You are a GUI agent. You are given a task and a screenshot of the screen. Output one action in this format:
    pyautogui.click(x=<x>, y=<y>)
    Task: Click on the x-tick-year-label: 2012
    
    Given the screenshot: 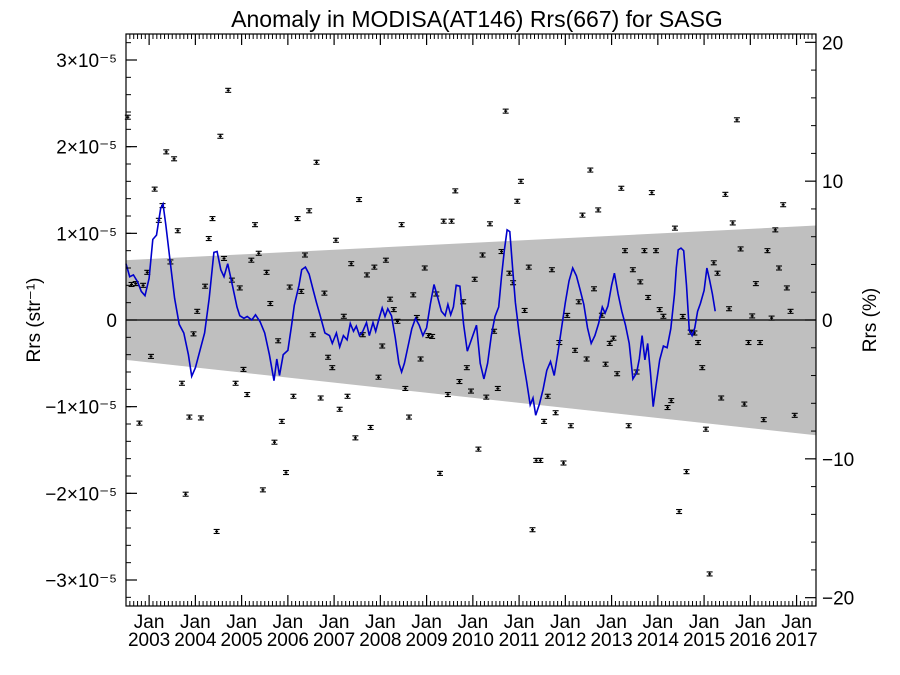 What is the action you would take?
    pyautogui.click(x=565, y=640)
    